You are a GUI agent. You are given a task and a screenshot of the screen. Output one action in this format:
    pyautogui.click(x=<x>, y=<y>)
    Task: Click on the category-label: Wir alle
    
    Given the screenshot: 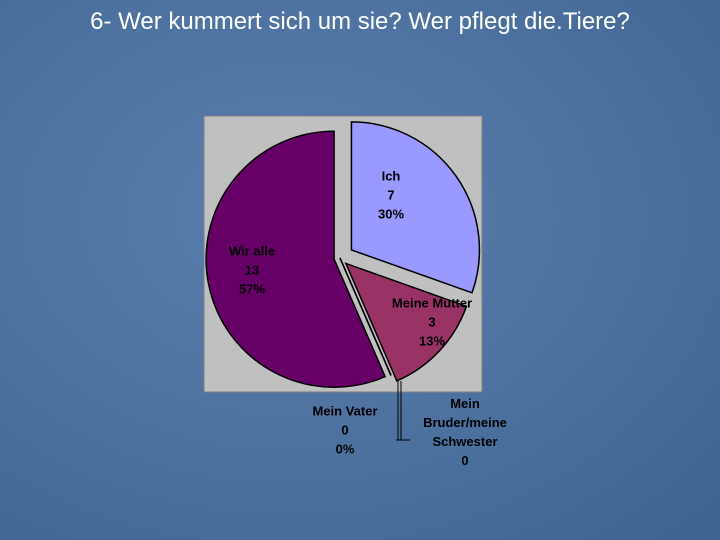 What is the action you would take?
    pyautogui.click(x=252, y=251)
    